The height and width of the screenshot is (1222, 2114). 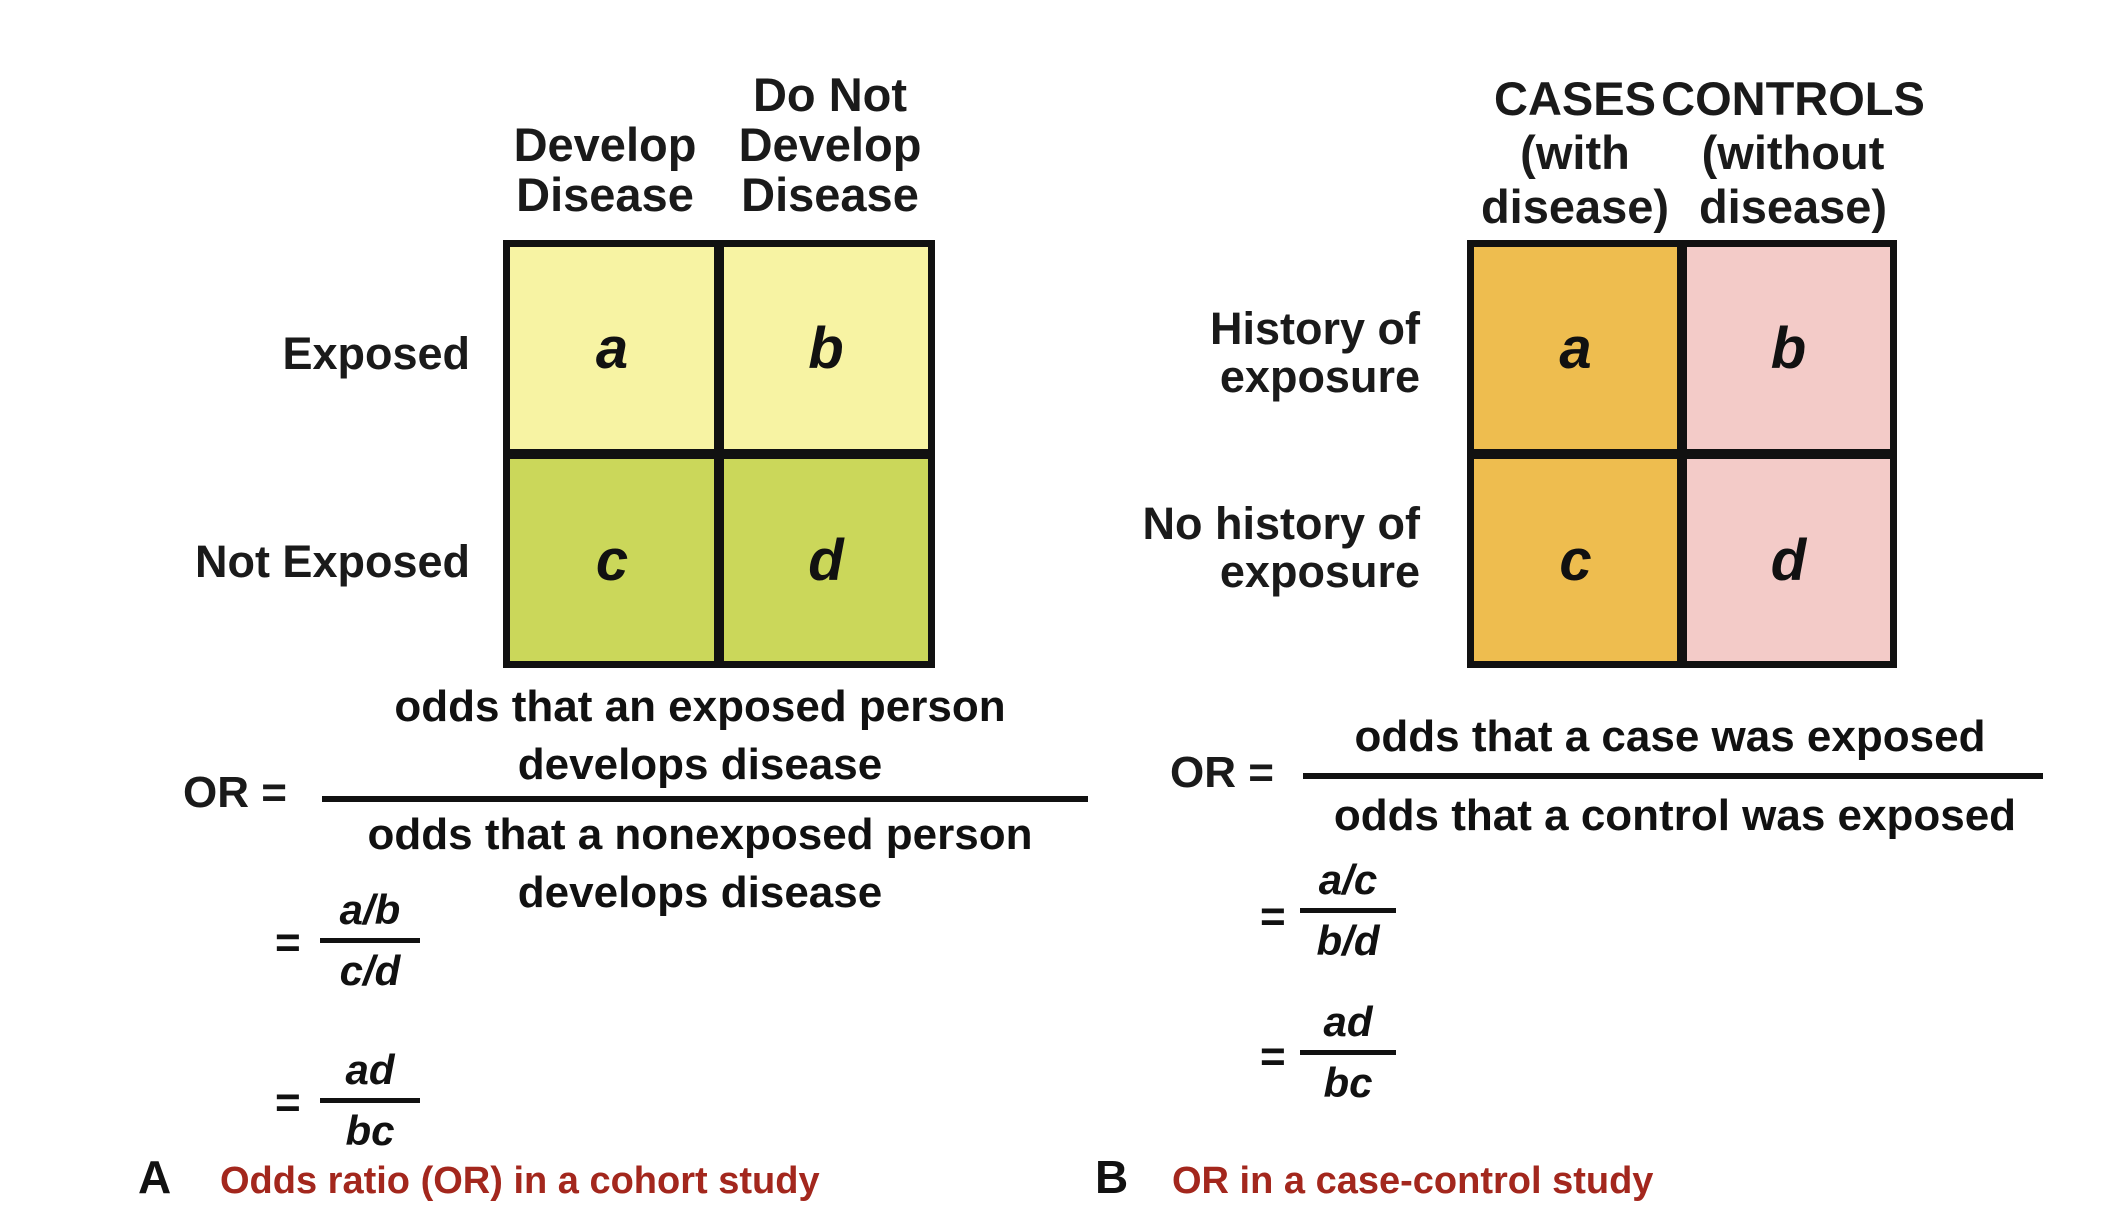 What do you see at coordinates (1314, 352) in the screenshot?
I see `case-control-row-label-exposure: History of exposure` at bounding box center [1314, 352].